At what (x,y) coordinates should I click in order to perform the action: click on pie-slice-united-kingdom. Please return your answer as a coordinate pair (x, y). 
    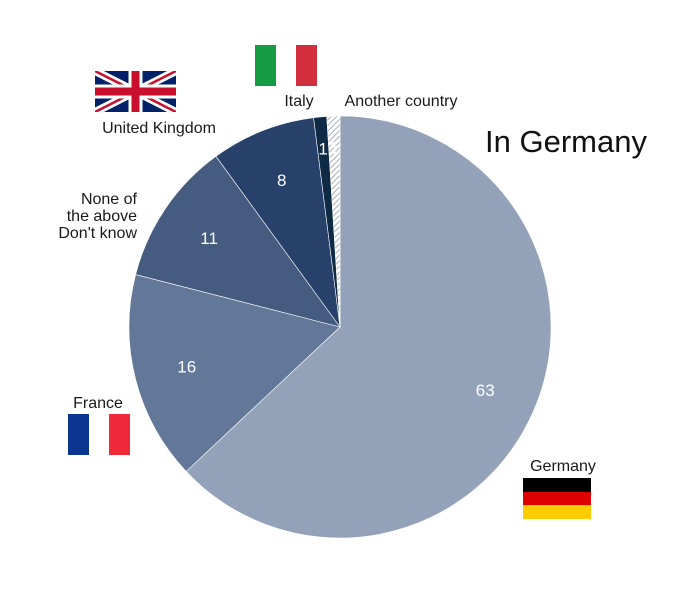
    Looking at the image, I should click on (278, 222).